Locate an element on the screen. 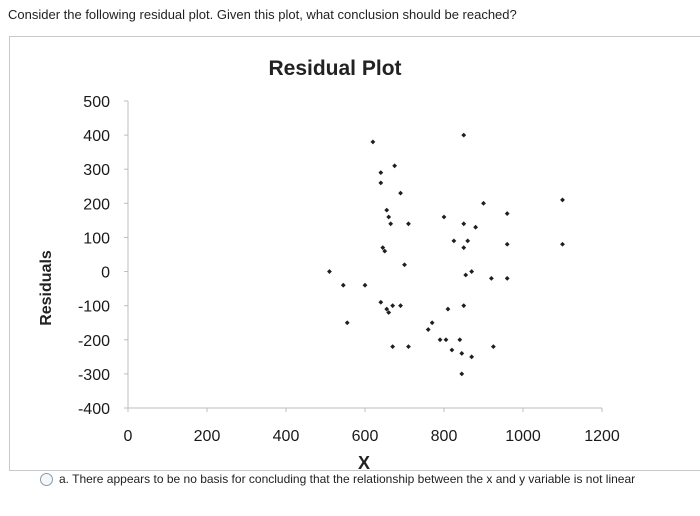 The height and width of the screenshot is (516, 700). x-tick-label: 0 is located at coordinates (128, 436).